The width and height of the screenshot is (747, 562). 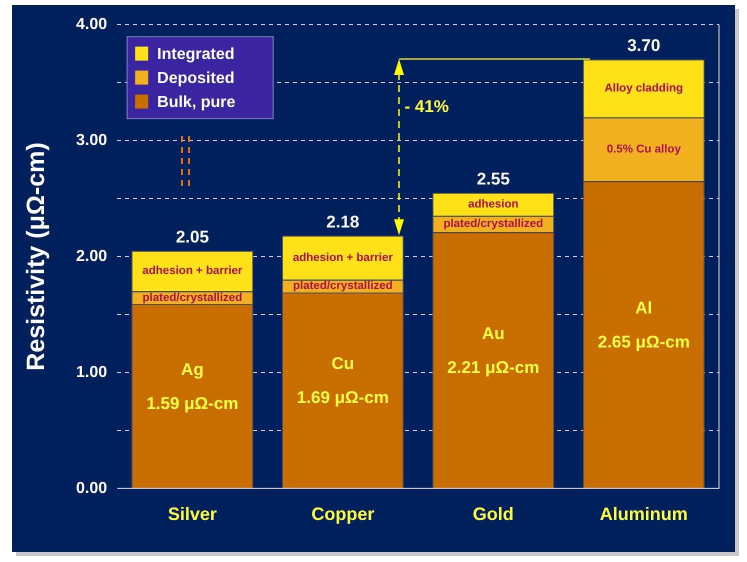 I want to click on annotation: 2.65 μΩ-cm, so click(x=644, y=342).